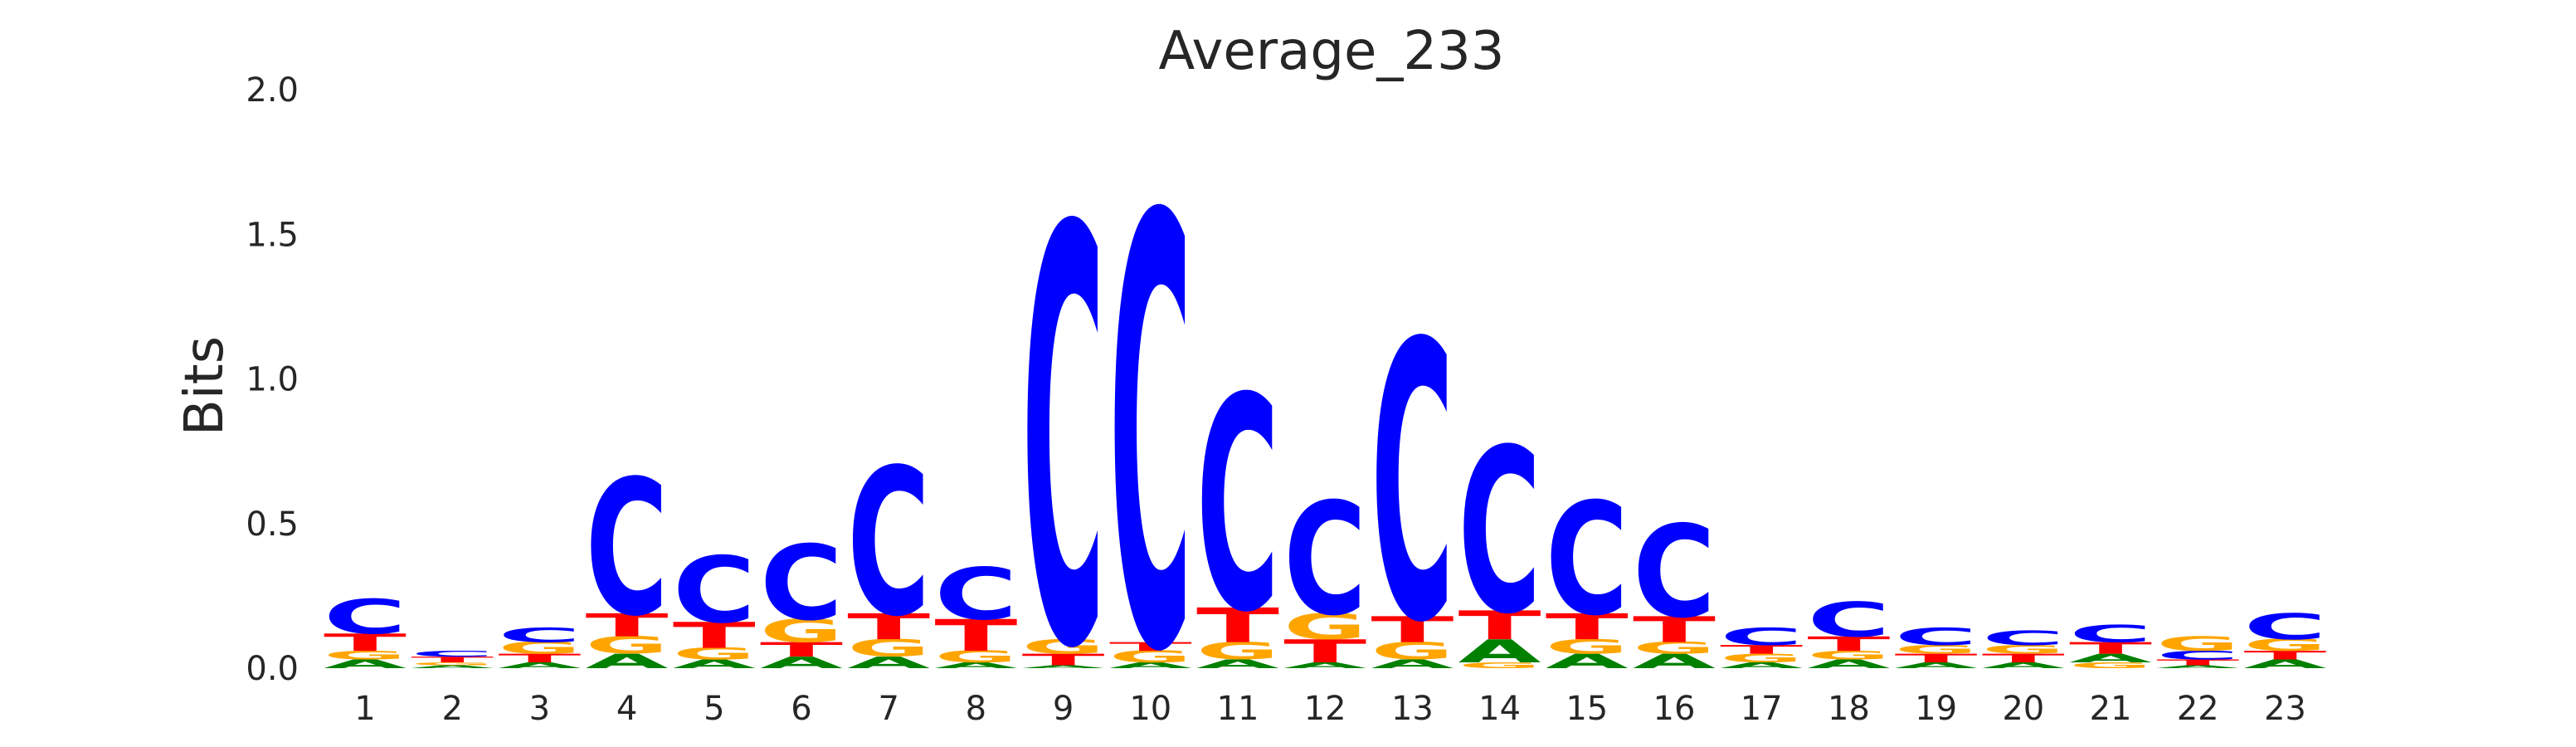 The height and width of the screenshot is (747, 2576). I want to click on x-axis-ticks: 1 2 3 4 5 6 7 8 9 10 11 12 13 14 15 16 17 18 19 20 21 22 23, so click(1330, 709).